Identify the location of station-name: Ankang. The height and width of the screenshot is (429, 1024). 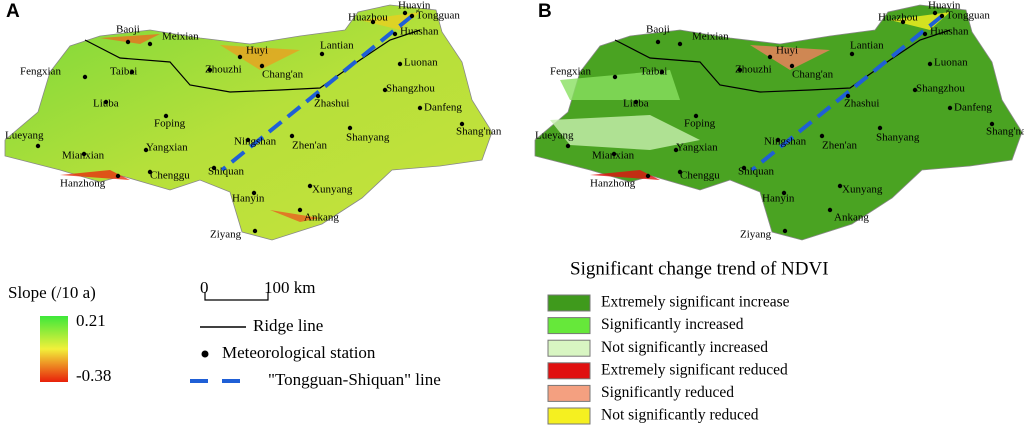
(851, 218).